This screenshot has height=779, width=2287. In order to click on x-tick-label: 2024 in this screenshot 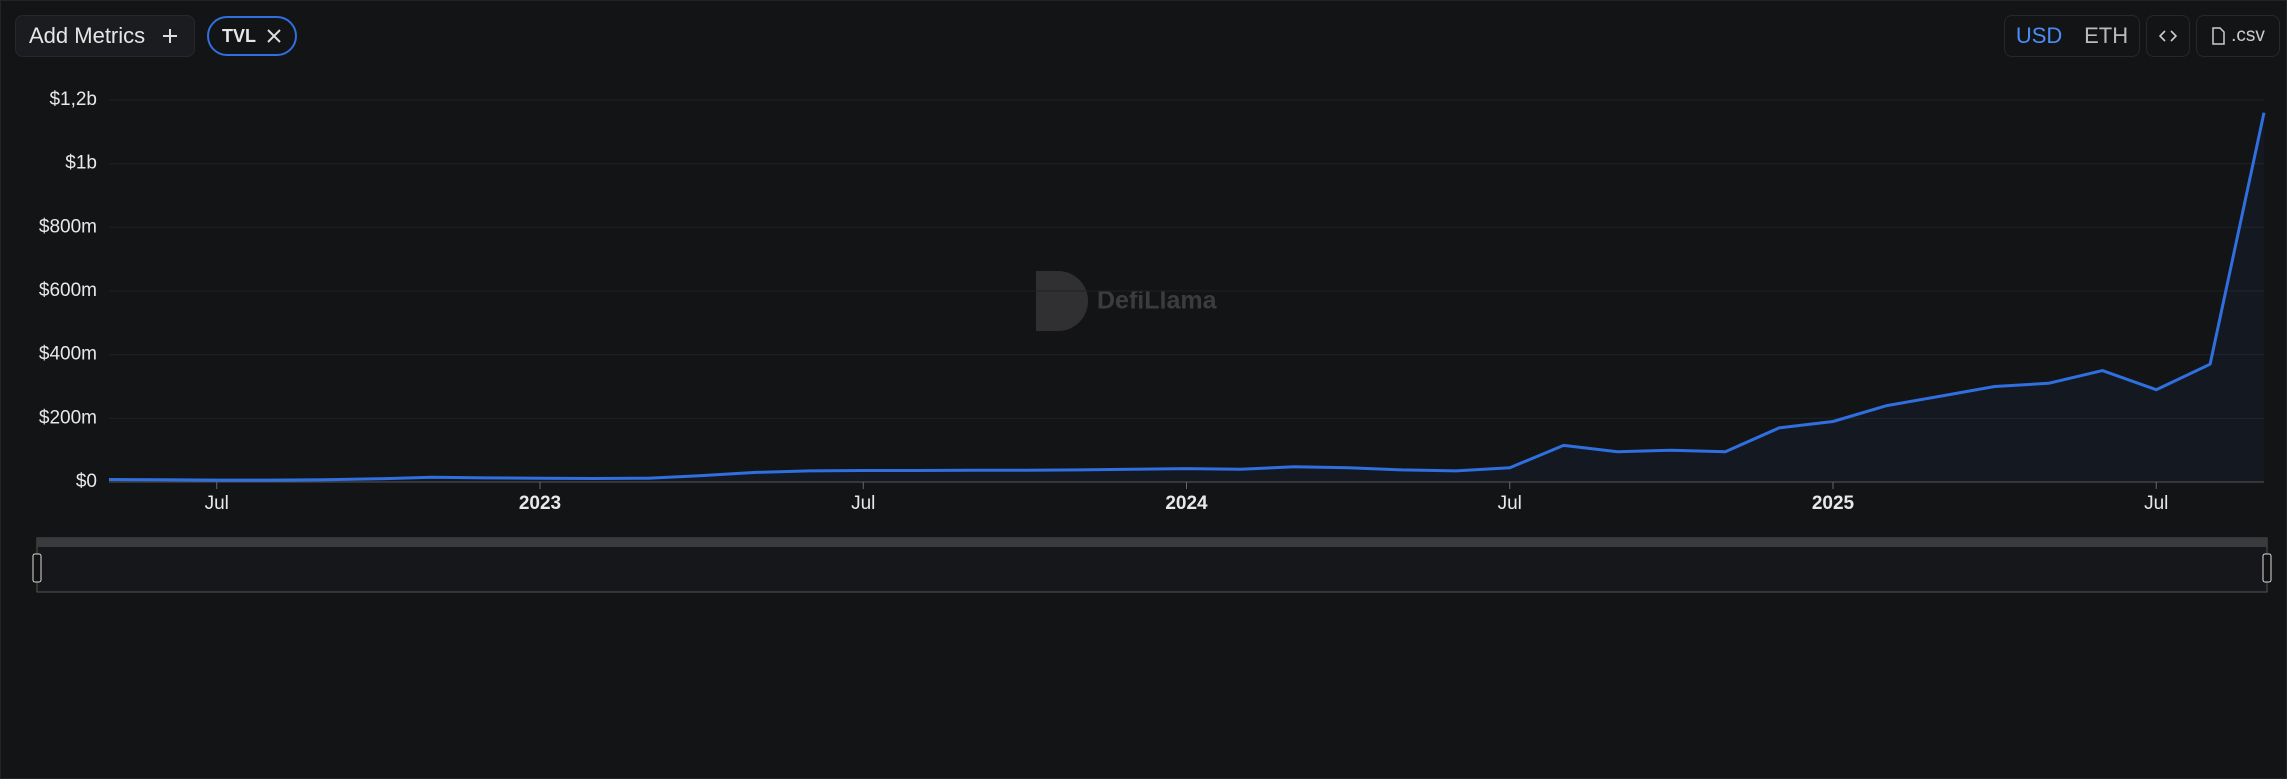, I will do `click(1186, 503)`.